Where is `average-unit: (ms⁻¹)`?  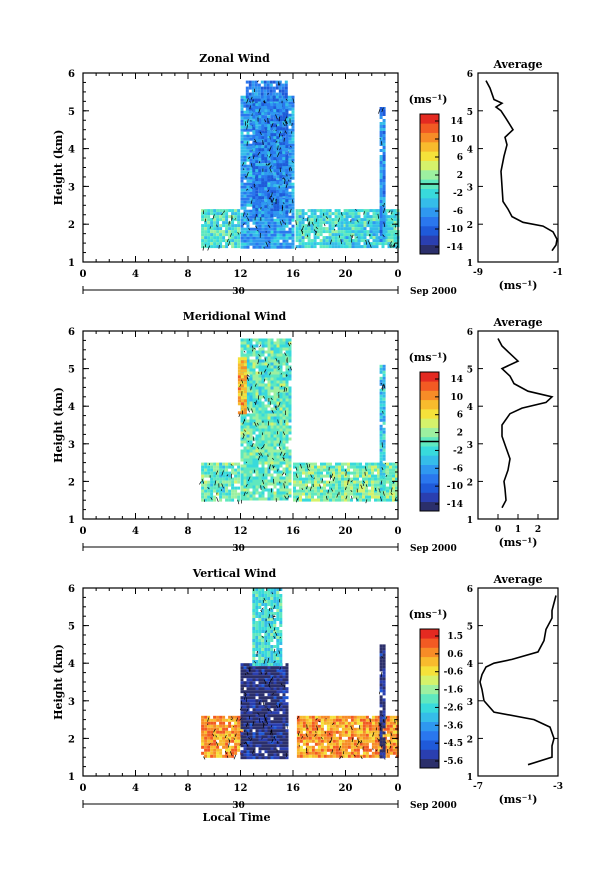 average-unit: (ms⁻¹) is located at coordinates (518, 285).